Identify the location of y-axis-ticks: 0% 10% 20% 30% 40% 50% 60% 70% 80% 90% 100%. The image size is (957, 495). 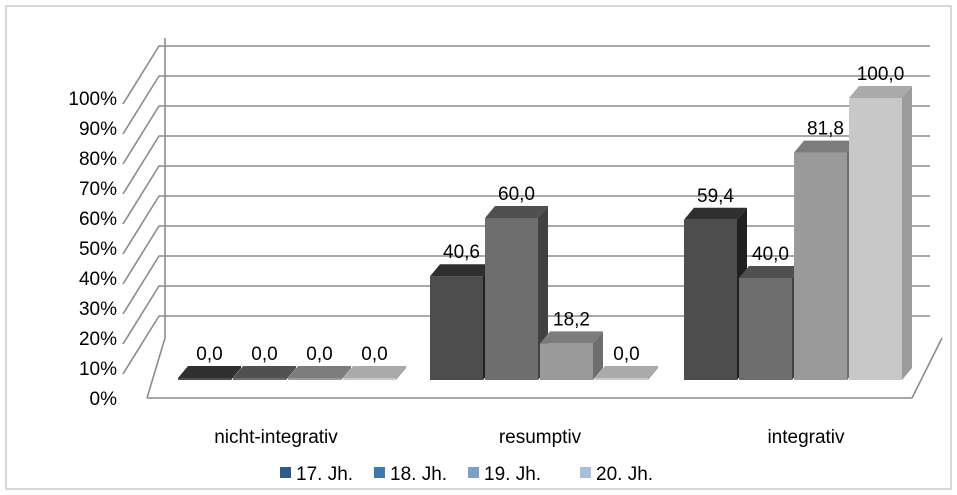
(92, 249).